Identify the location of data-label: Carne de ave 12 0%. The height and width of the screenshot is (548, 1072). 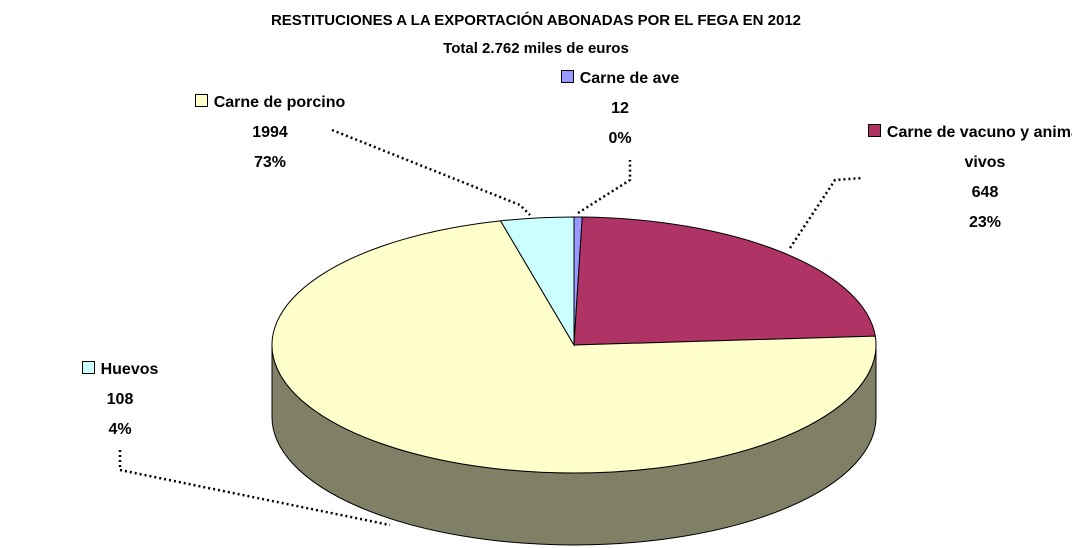
(620, 109).